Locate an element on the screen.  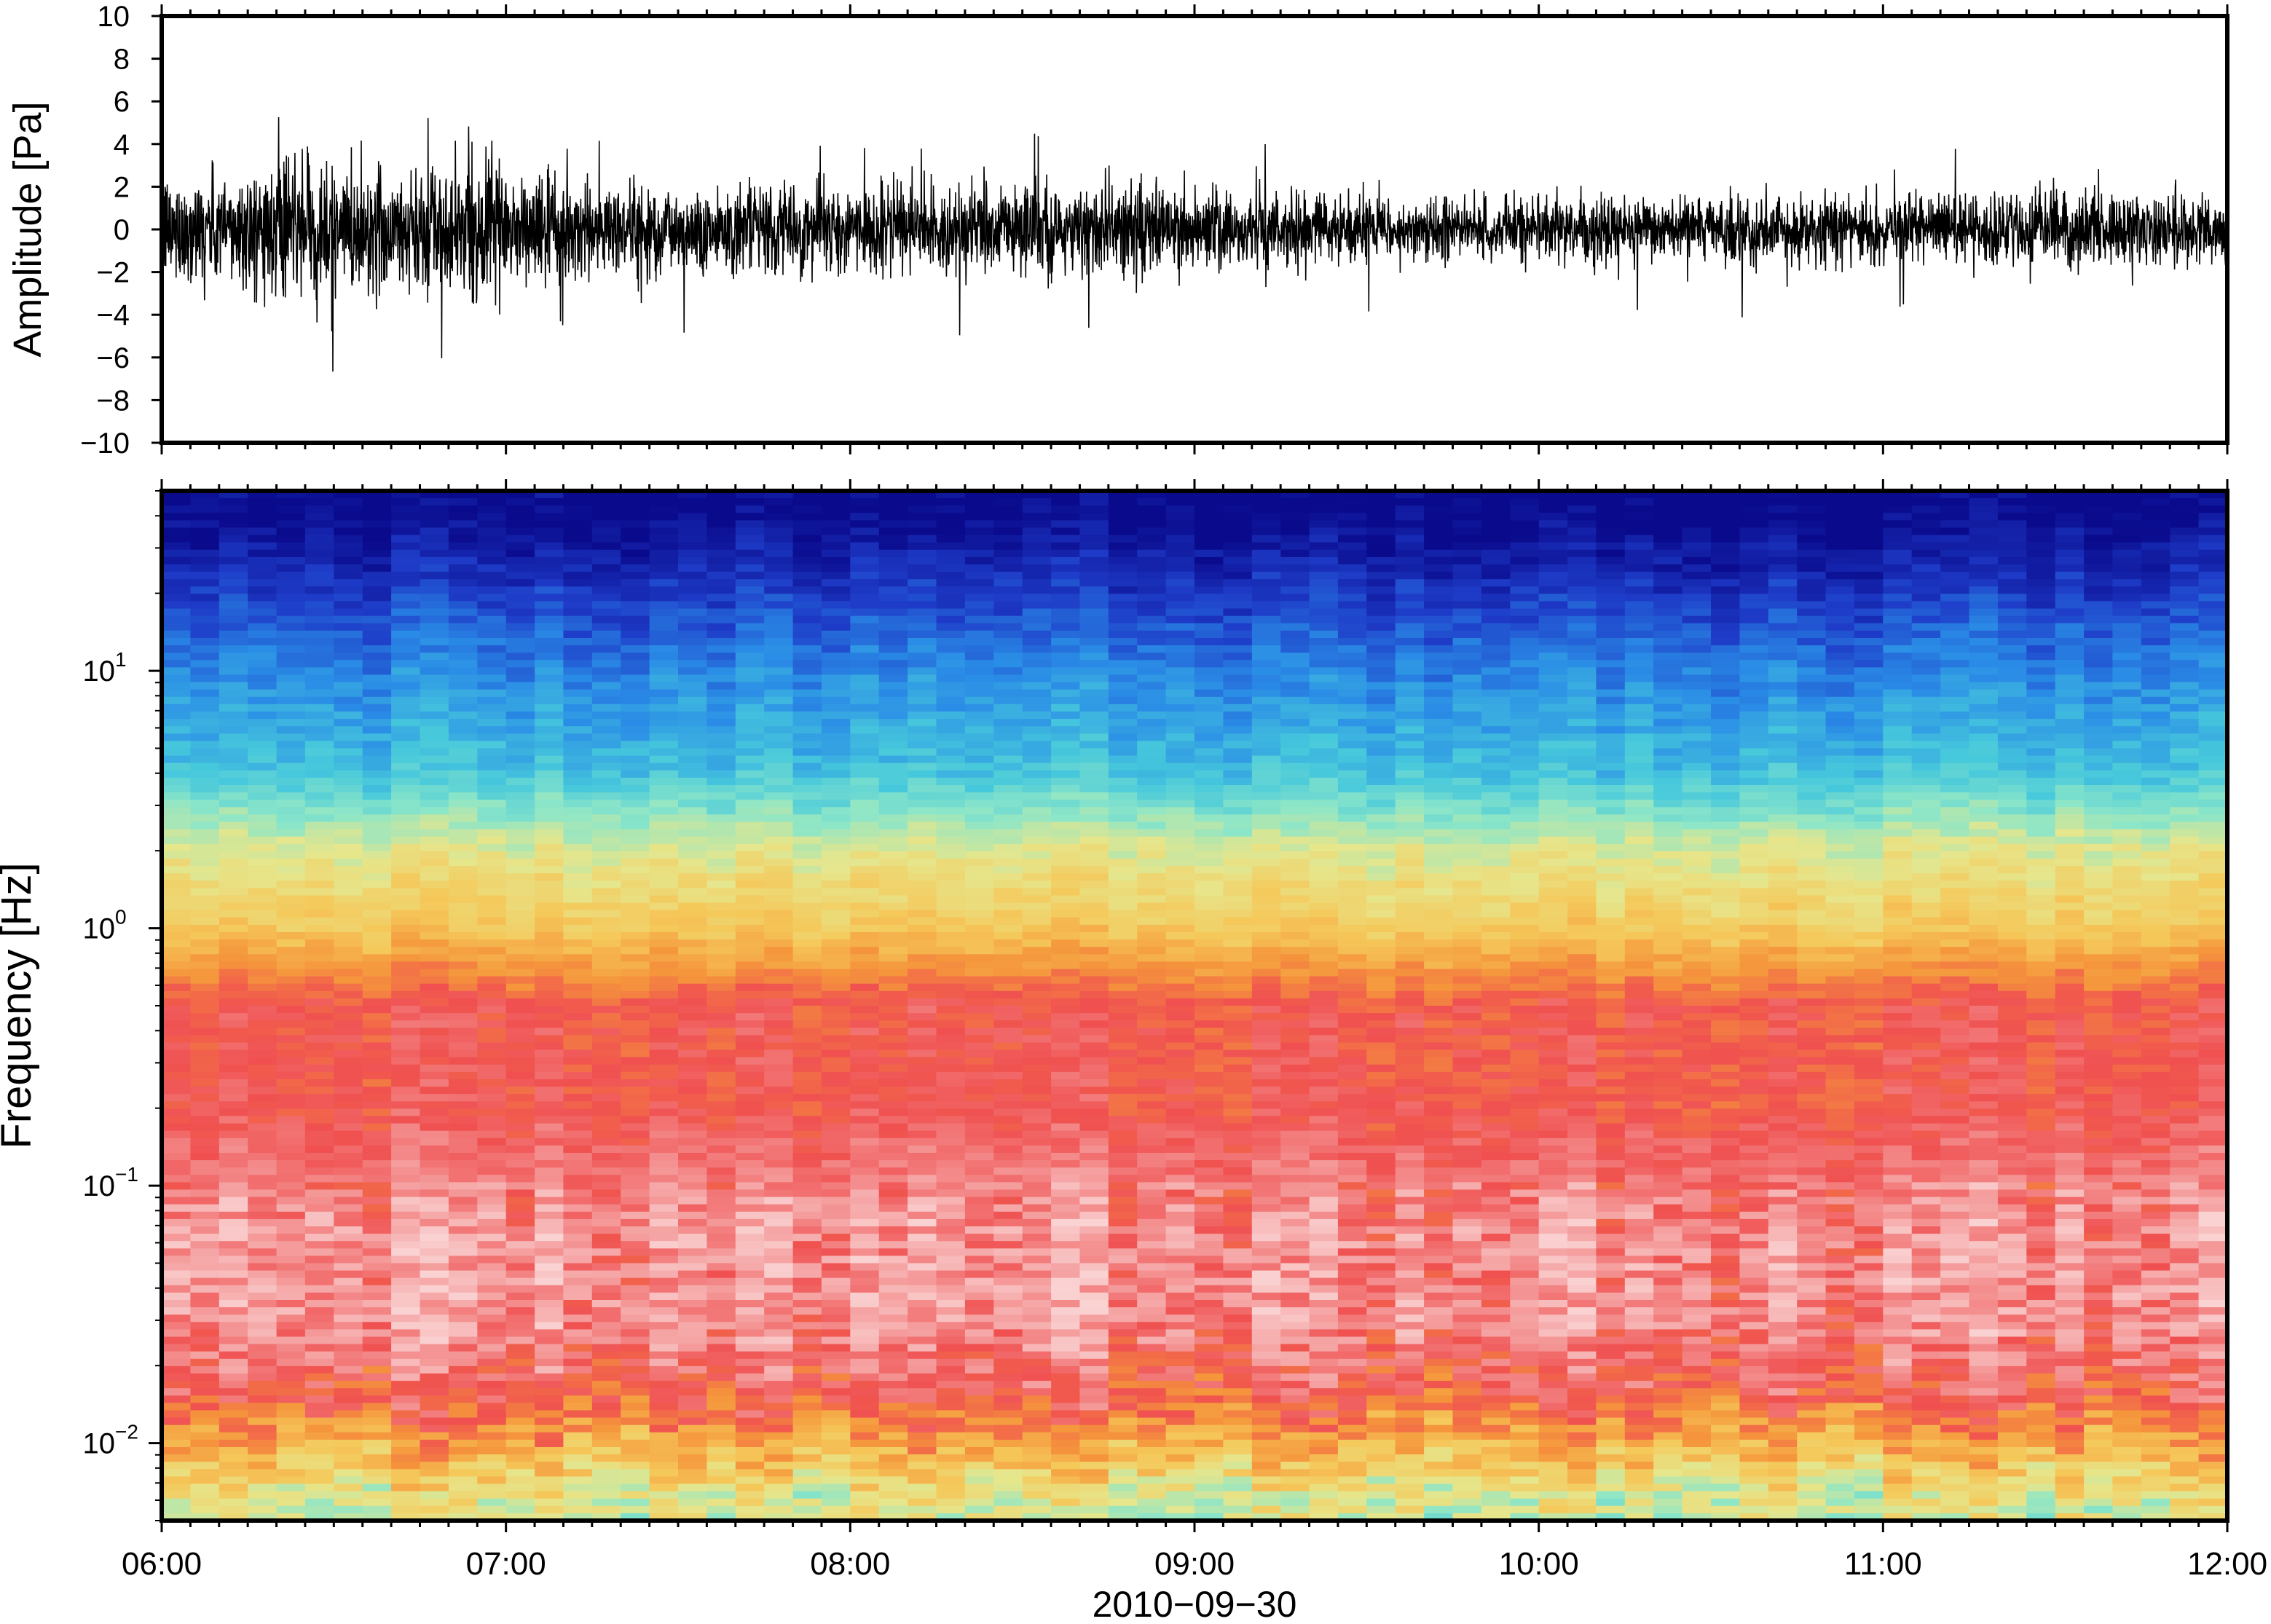
waveform-y-tick-label: 10 is located at coordinates (114, 17).